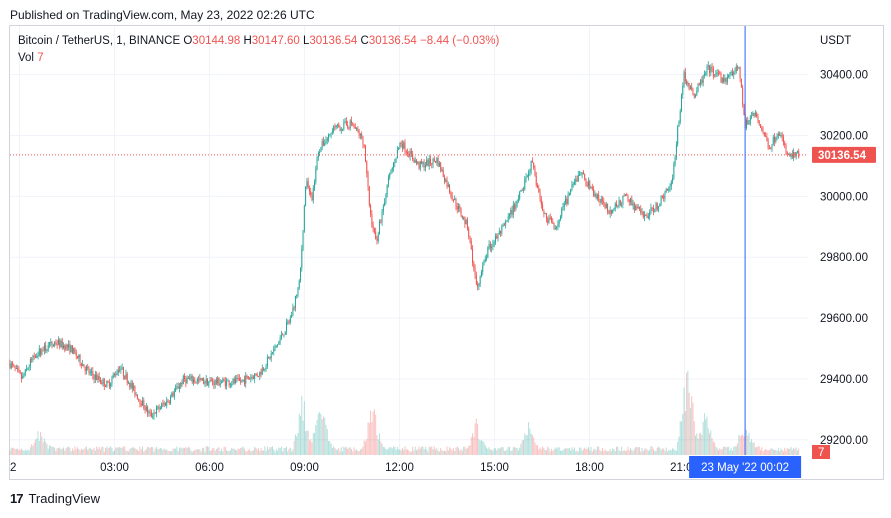 This screenshot has height=518, width=891. Describe the element at coordinates (99, 41) in the screenshot. I see `symbol-label: Bitcoin / TetherUS, 1, BINANCE` at that location.